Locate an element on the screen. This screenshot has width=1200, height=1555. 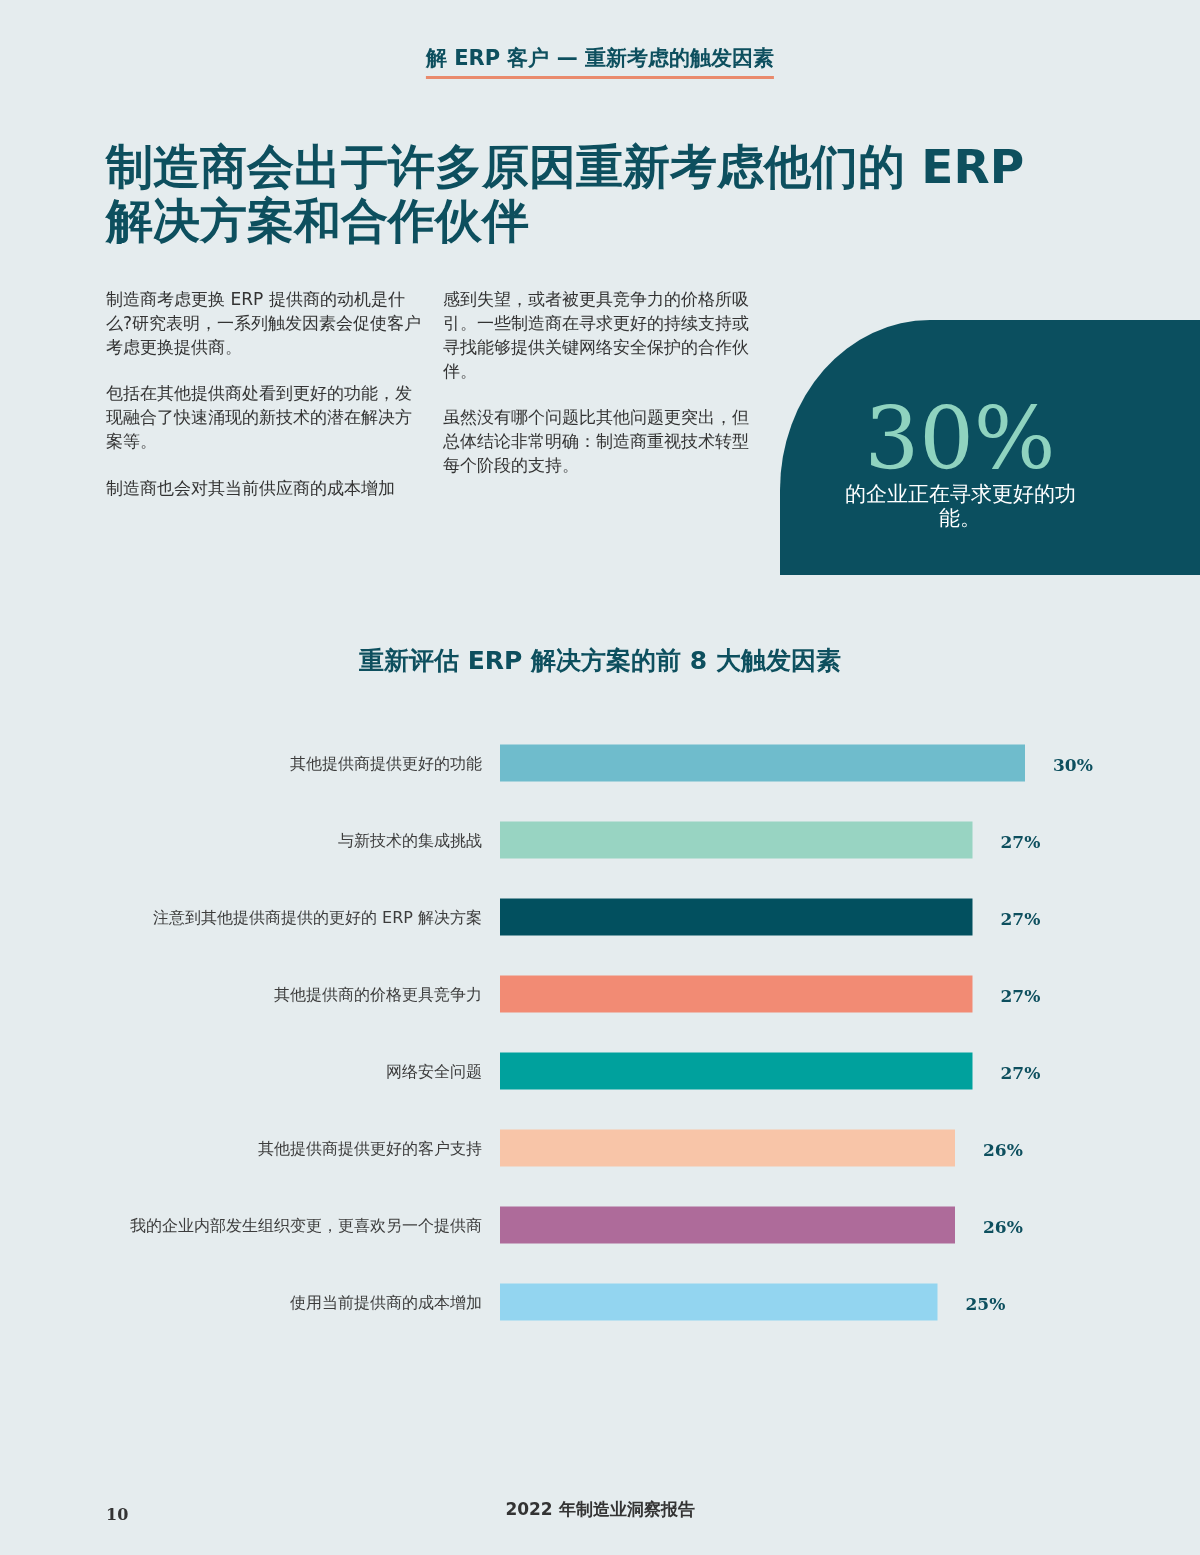
y-tick-label: 与新技术的集成挑战 is located at coordinates (410, 840).